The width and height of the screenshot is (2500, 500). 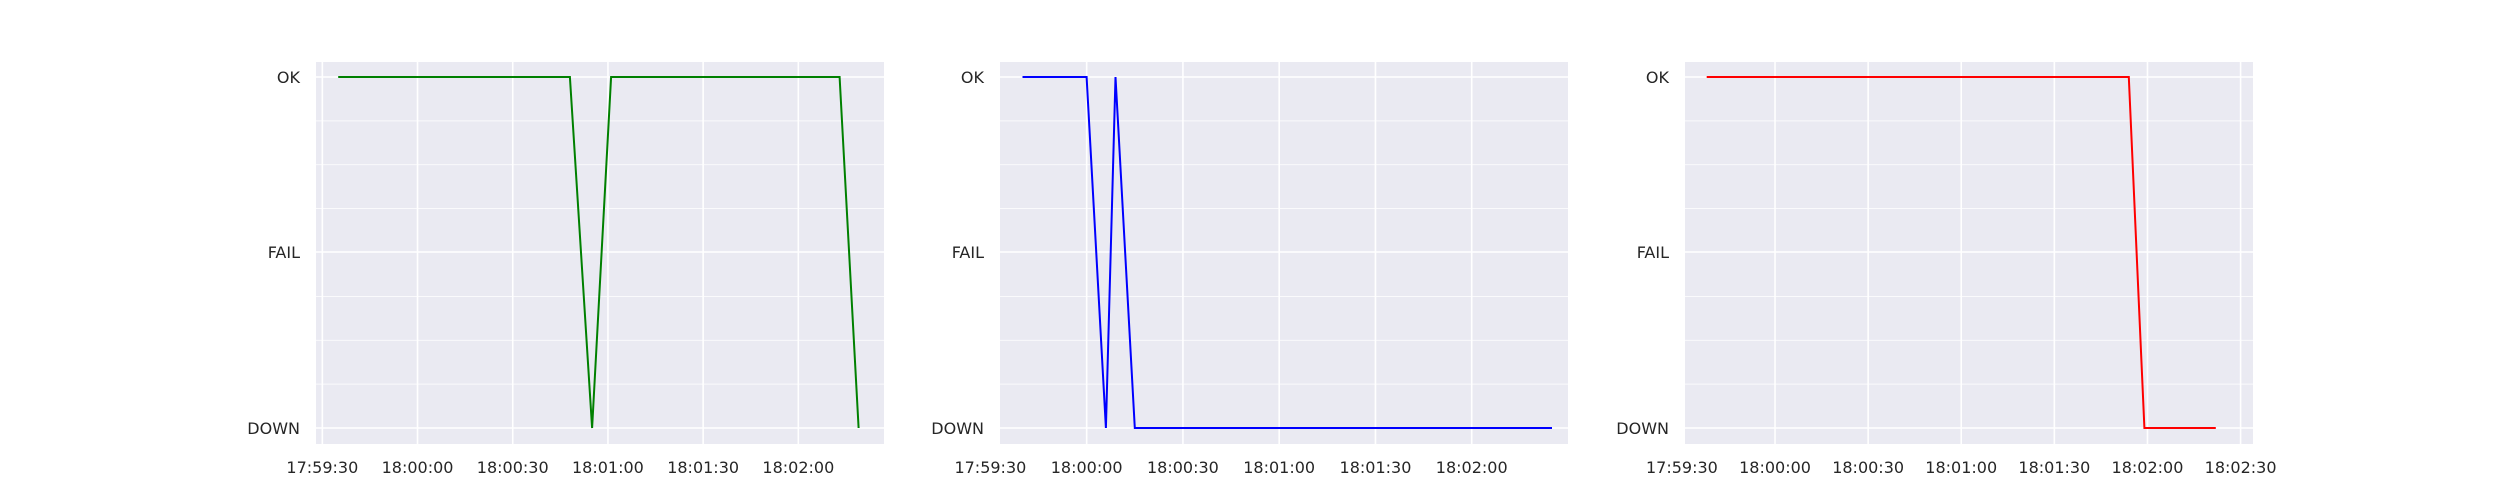 I want to click on x-tick-label: 18:02:30, so click(x=2241, y=467).